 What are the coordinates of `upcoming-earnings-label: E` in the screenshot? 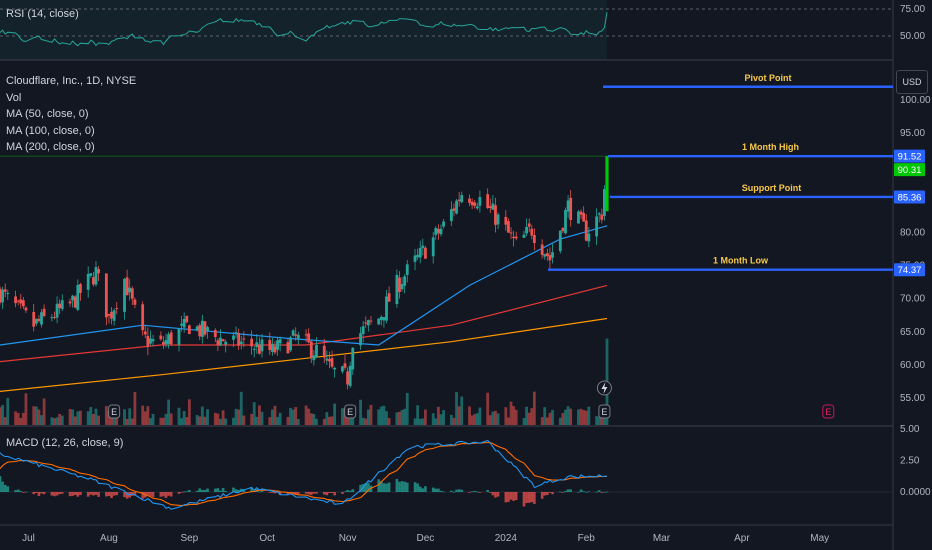 It's located at (828, 412).